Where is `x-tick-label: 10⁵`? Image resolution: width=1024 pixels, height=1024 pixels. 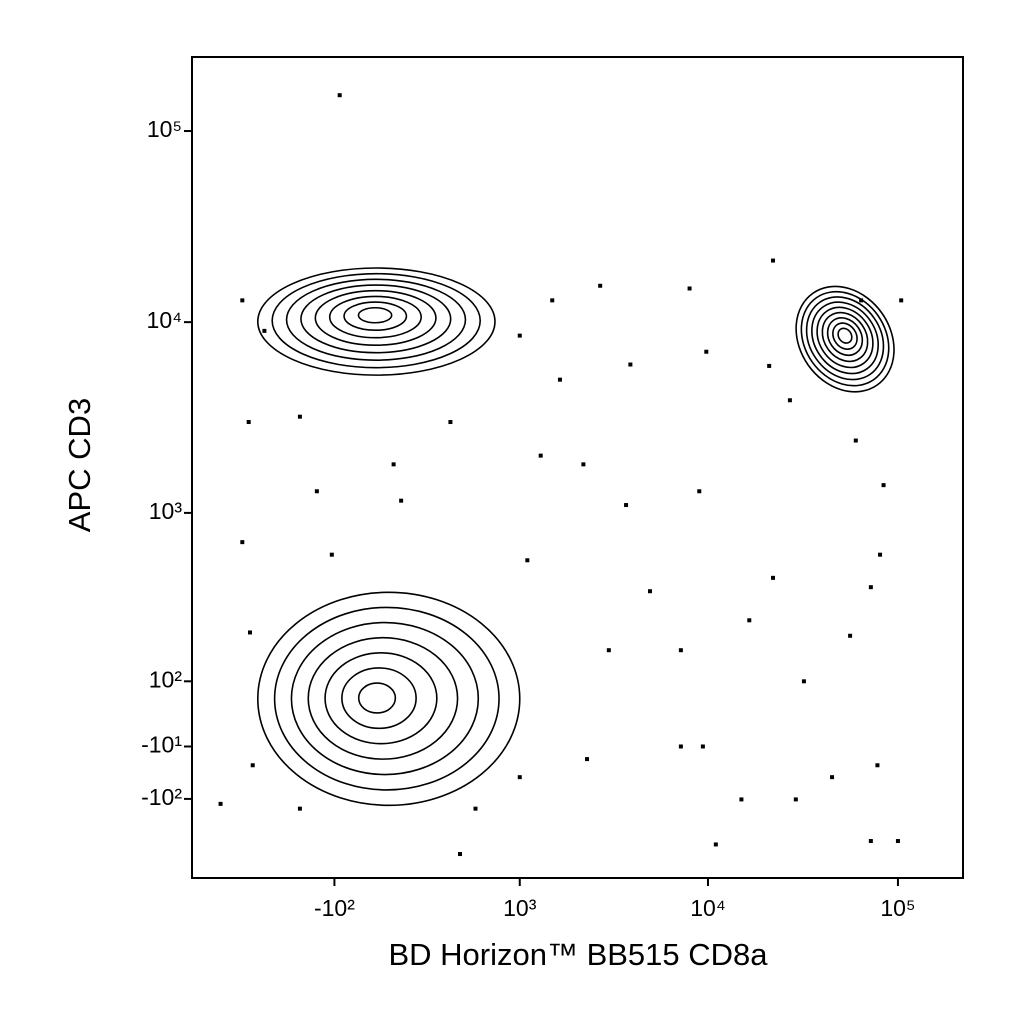 x-tick-label: 10⁵ is located at coordinates (897, 908).